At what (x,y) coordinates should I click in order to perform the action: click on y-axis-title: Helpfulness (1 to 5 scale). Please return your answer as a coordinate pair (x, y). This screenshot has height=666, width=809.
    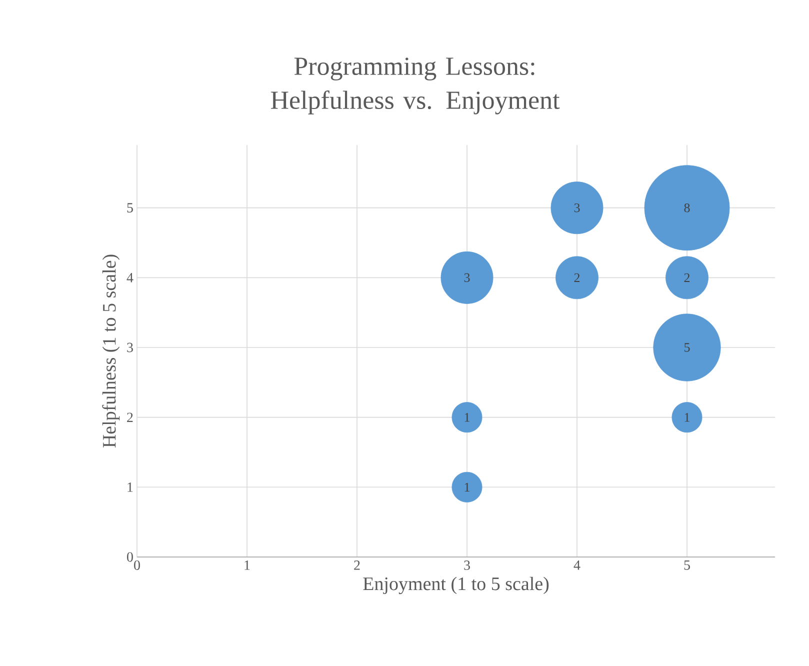
    Looking at the image, I should click on (111, 351).